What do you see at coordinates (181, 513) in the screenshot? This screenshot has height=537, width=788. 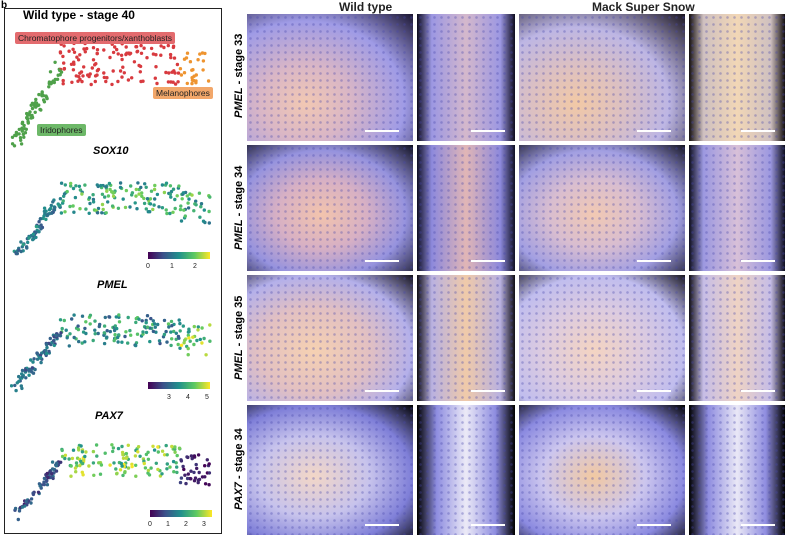 I see `colorbar-pax7` at bounding box center [181, 513].